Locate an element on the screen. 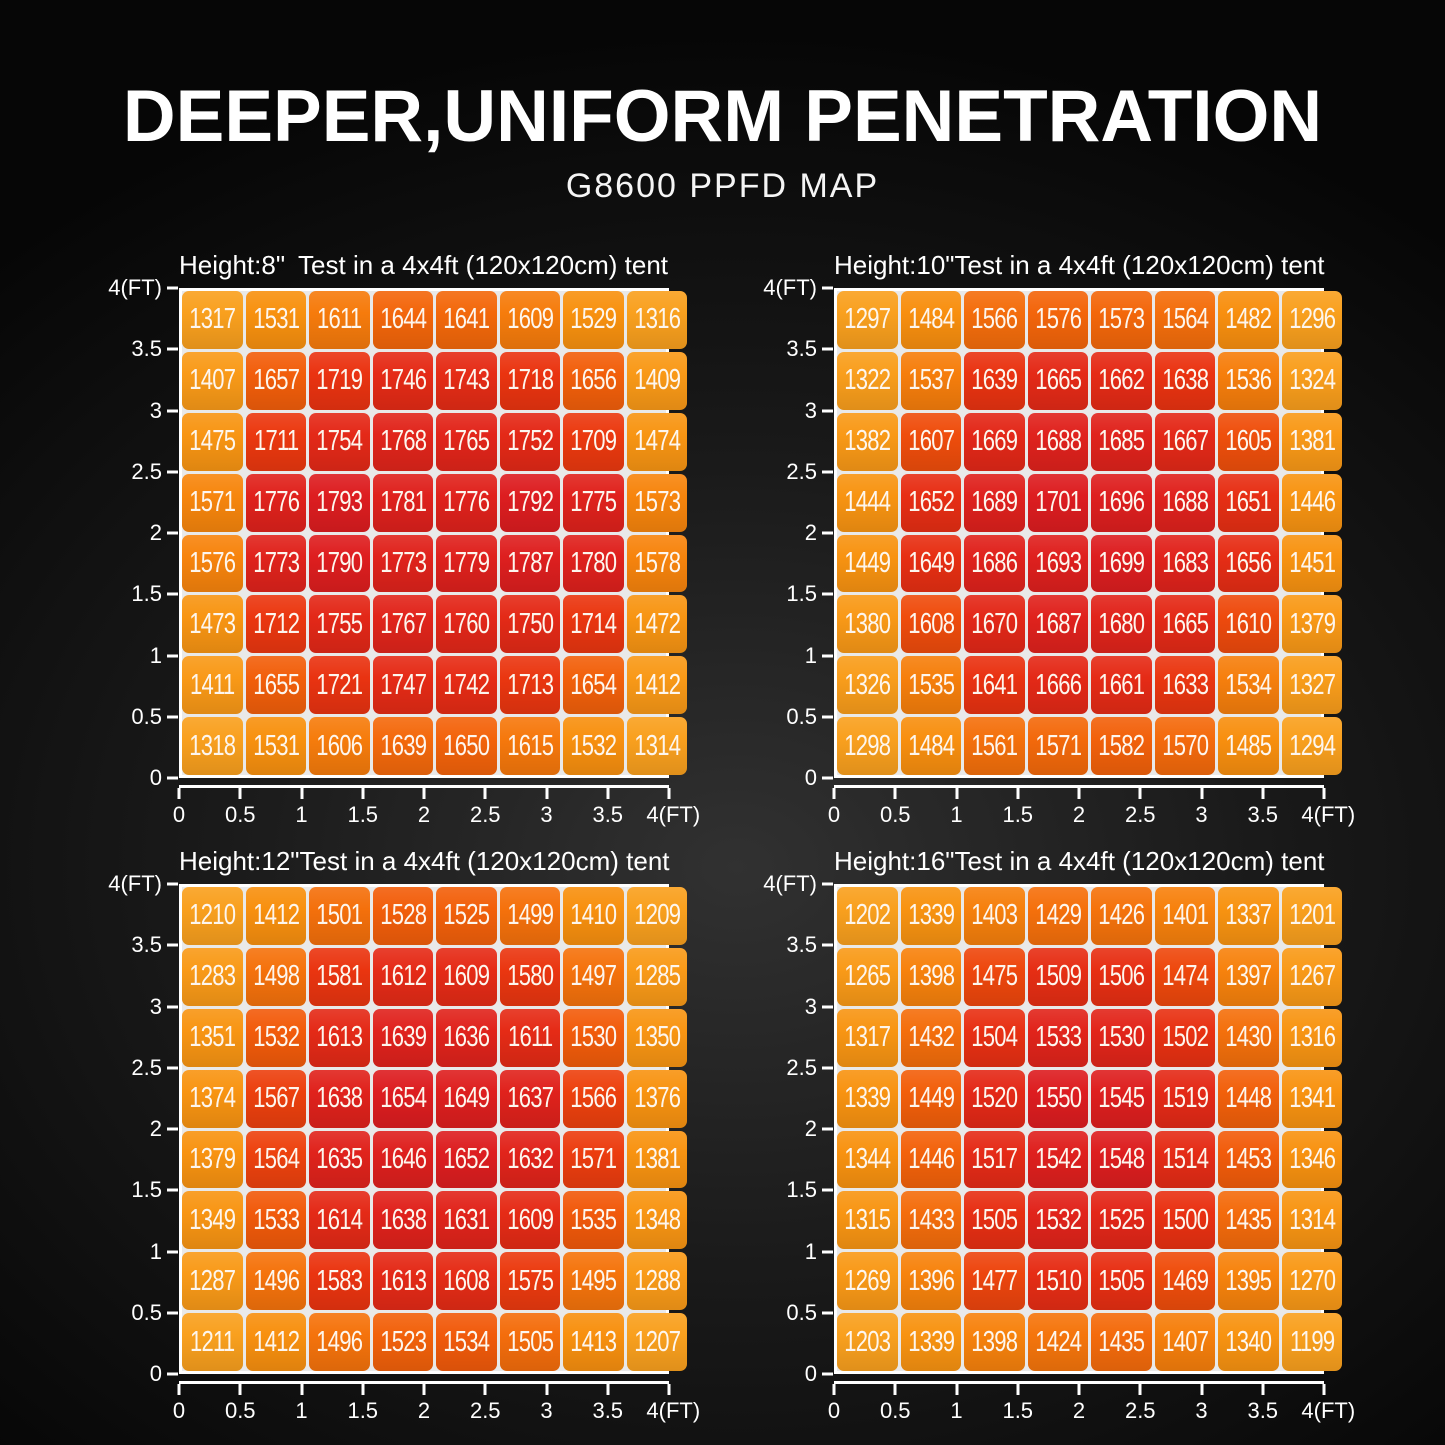  ppfd-cell: 1530 is located at coordinates (593, 1037).